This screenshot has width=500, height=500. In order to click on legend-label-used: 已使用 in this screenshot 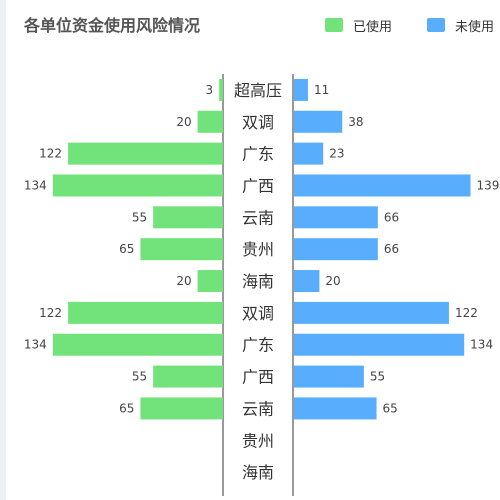, I will do `click(373, 27)`.